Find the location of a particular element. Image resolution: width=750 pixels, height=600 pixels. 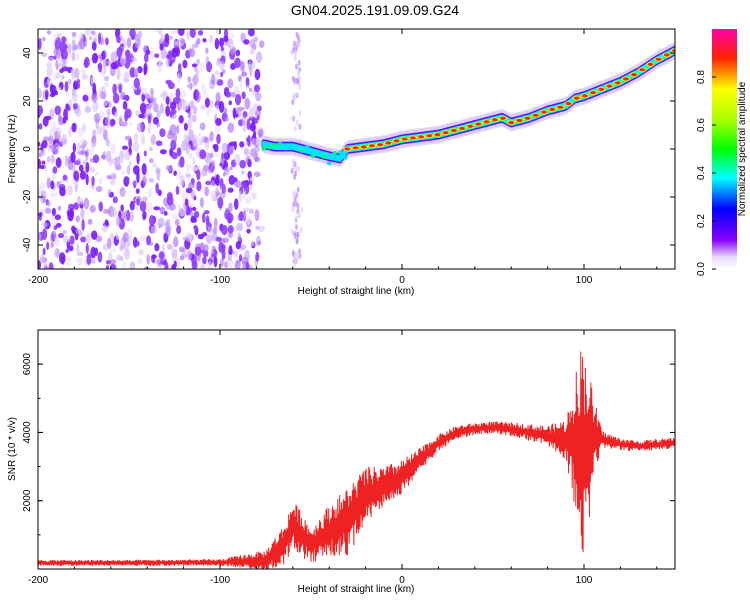

y-tick-label: 4000 is located at coordinates (27, 432).